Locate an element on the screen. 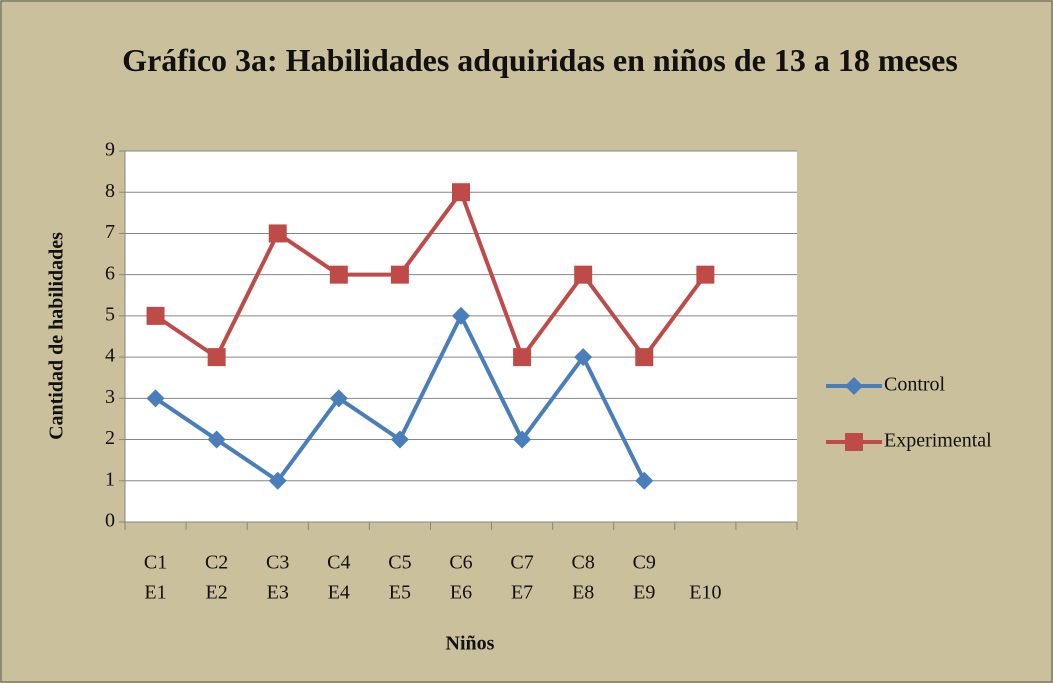  x-tick-label: E1 is located at coordinates (155, 593).